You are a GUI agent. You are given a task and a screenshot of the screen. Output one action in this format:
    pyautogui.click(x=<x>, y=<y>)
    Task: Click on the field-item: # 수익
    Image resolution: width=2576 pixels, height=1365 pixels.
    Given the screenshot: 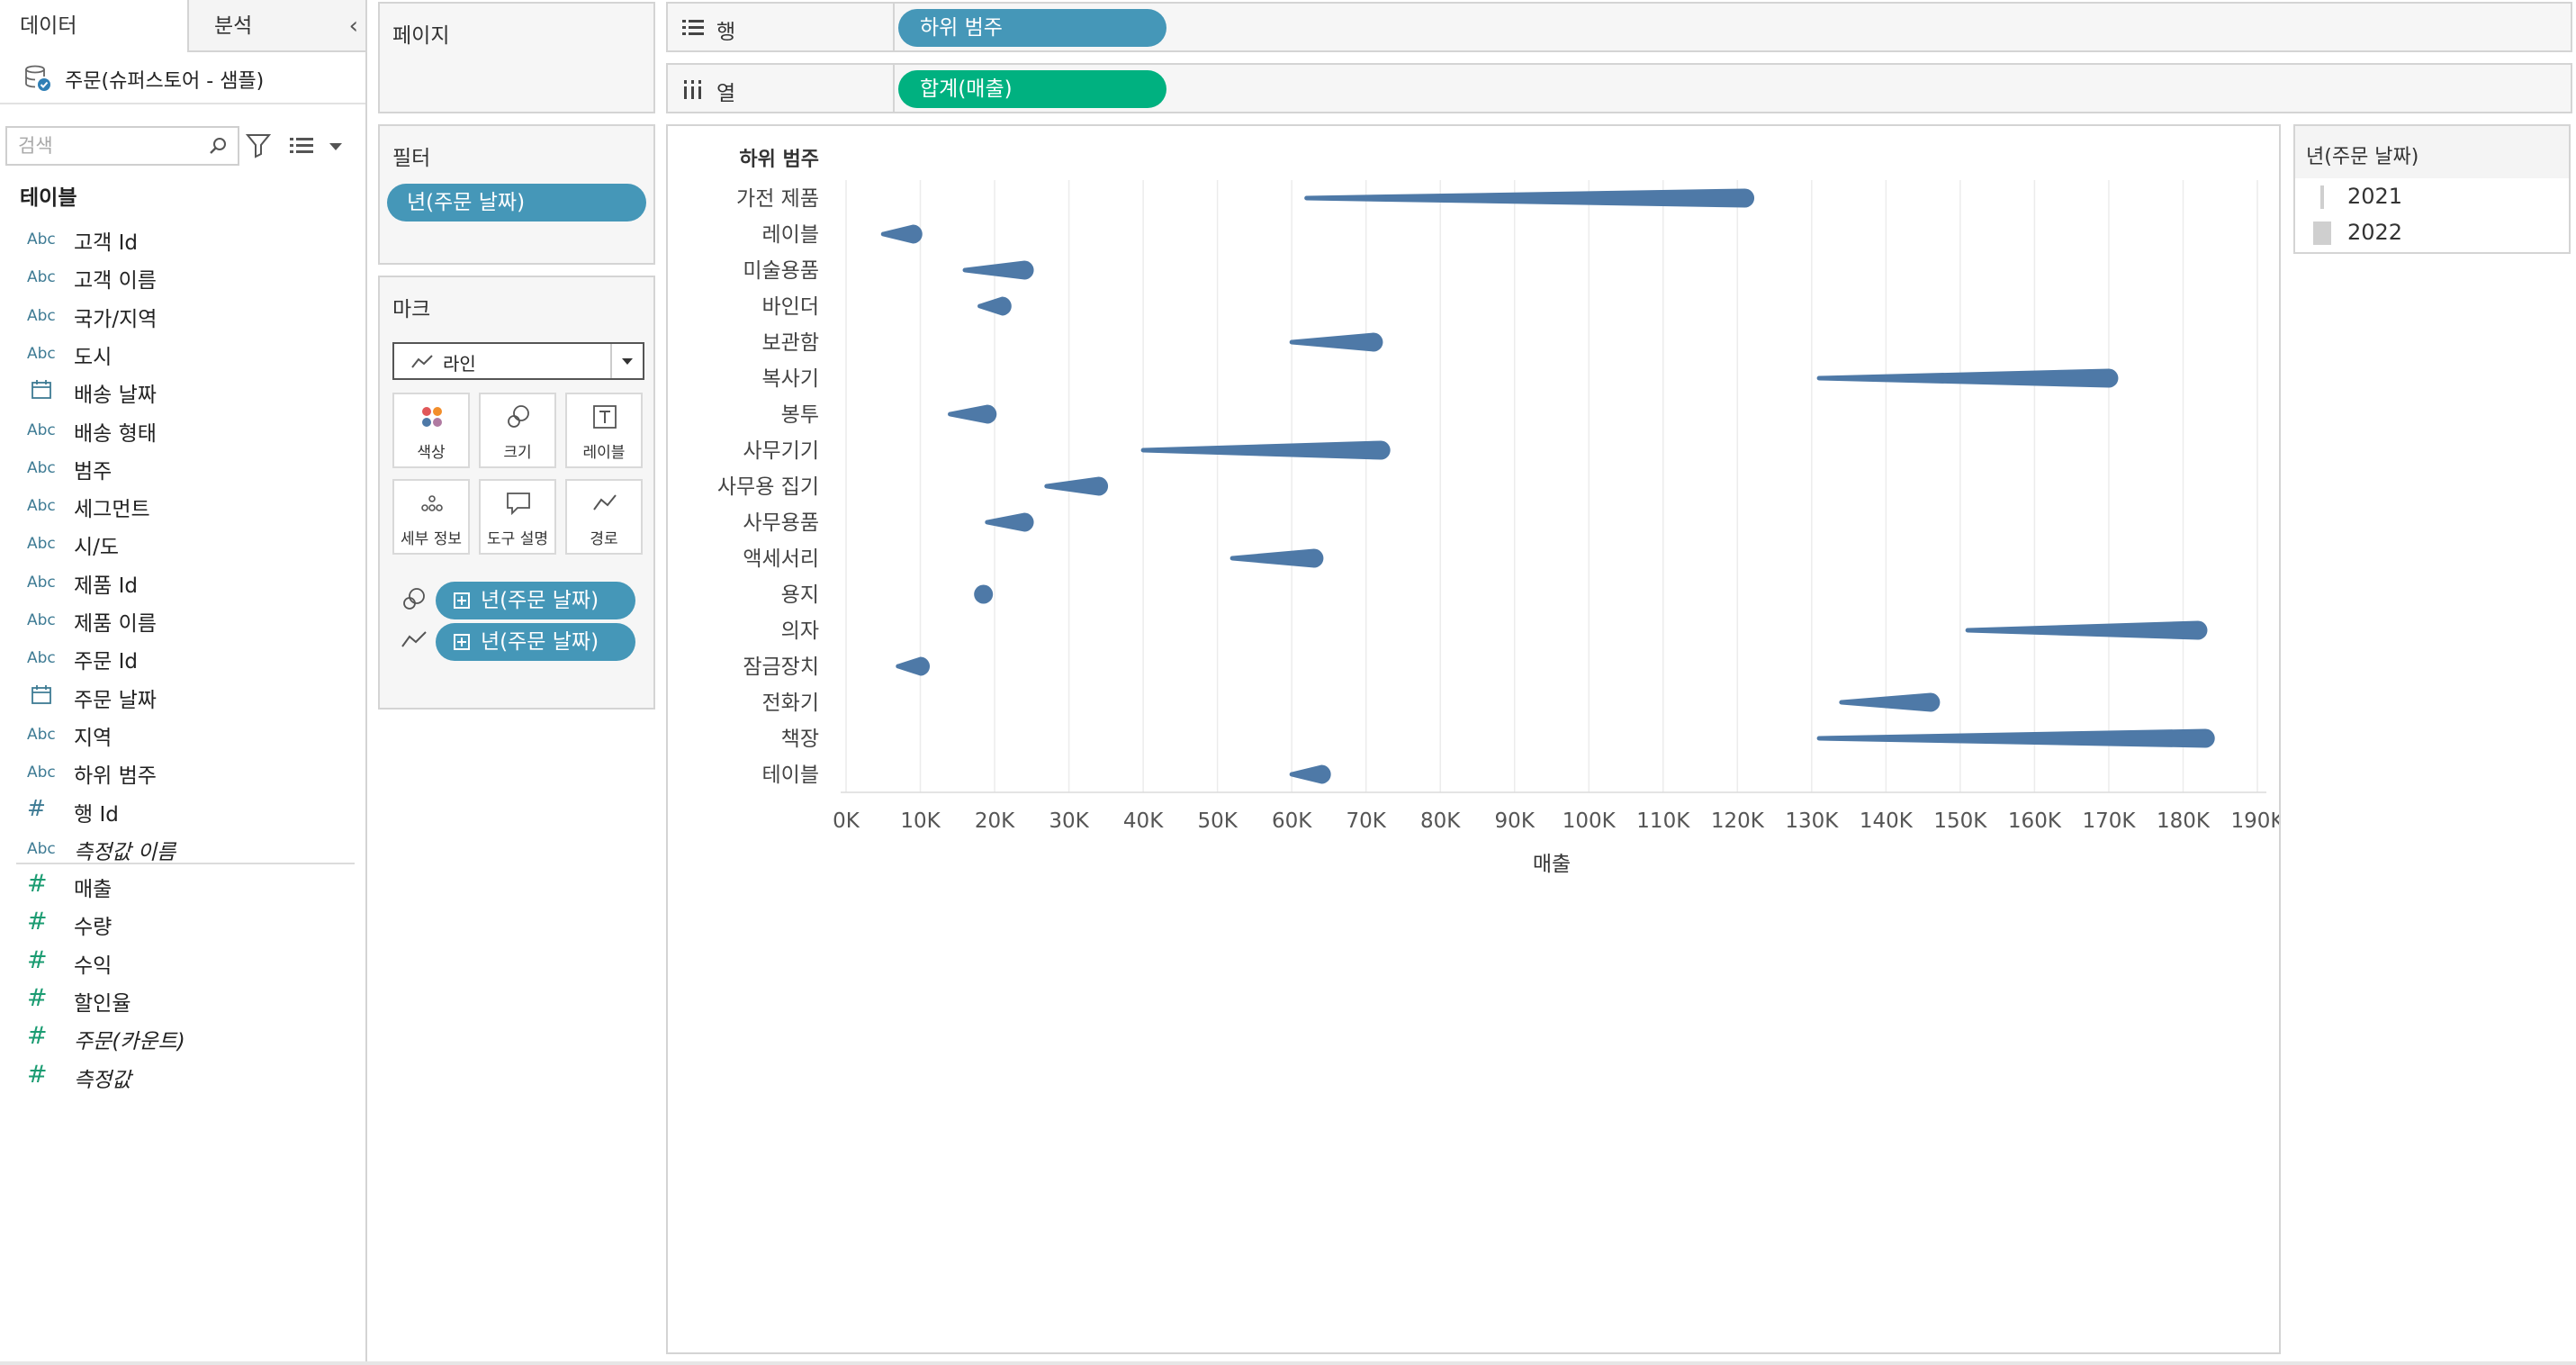 What is the action you would take?
    pyautogui.click(x=177, y=962)
    